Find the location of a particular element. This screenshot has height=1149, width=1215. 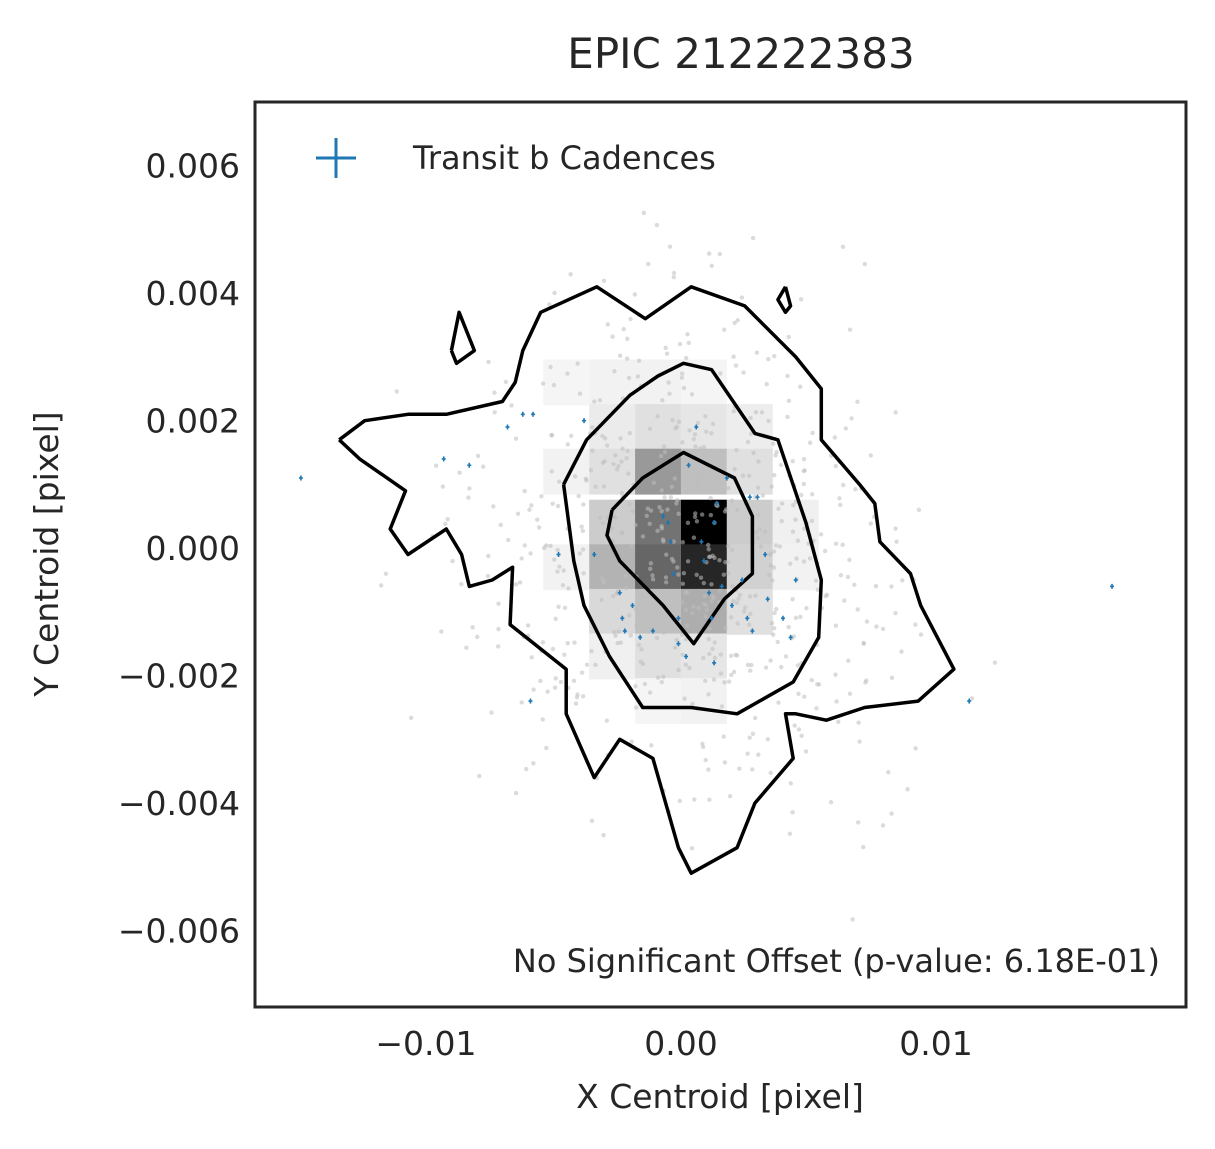

contour-inner is located at coordinates (680, 548).